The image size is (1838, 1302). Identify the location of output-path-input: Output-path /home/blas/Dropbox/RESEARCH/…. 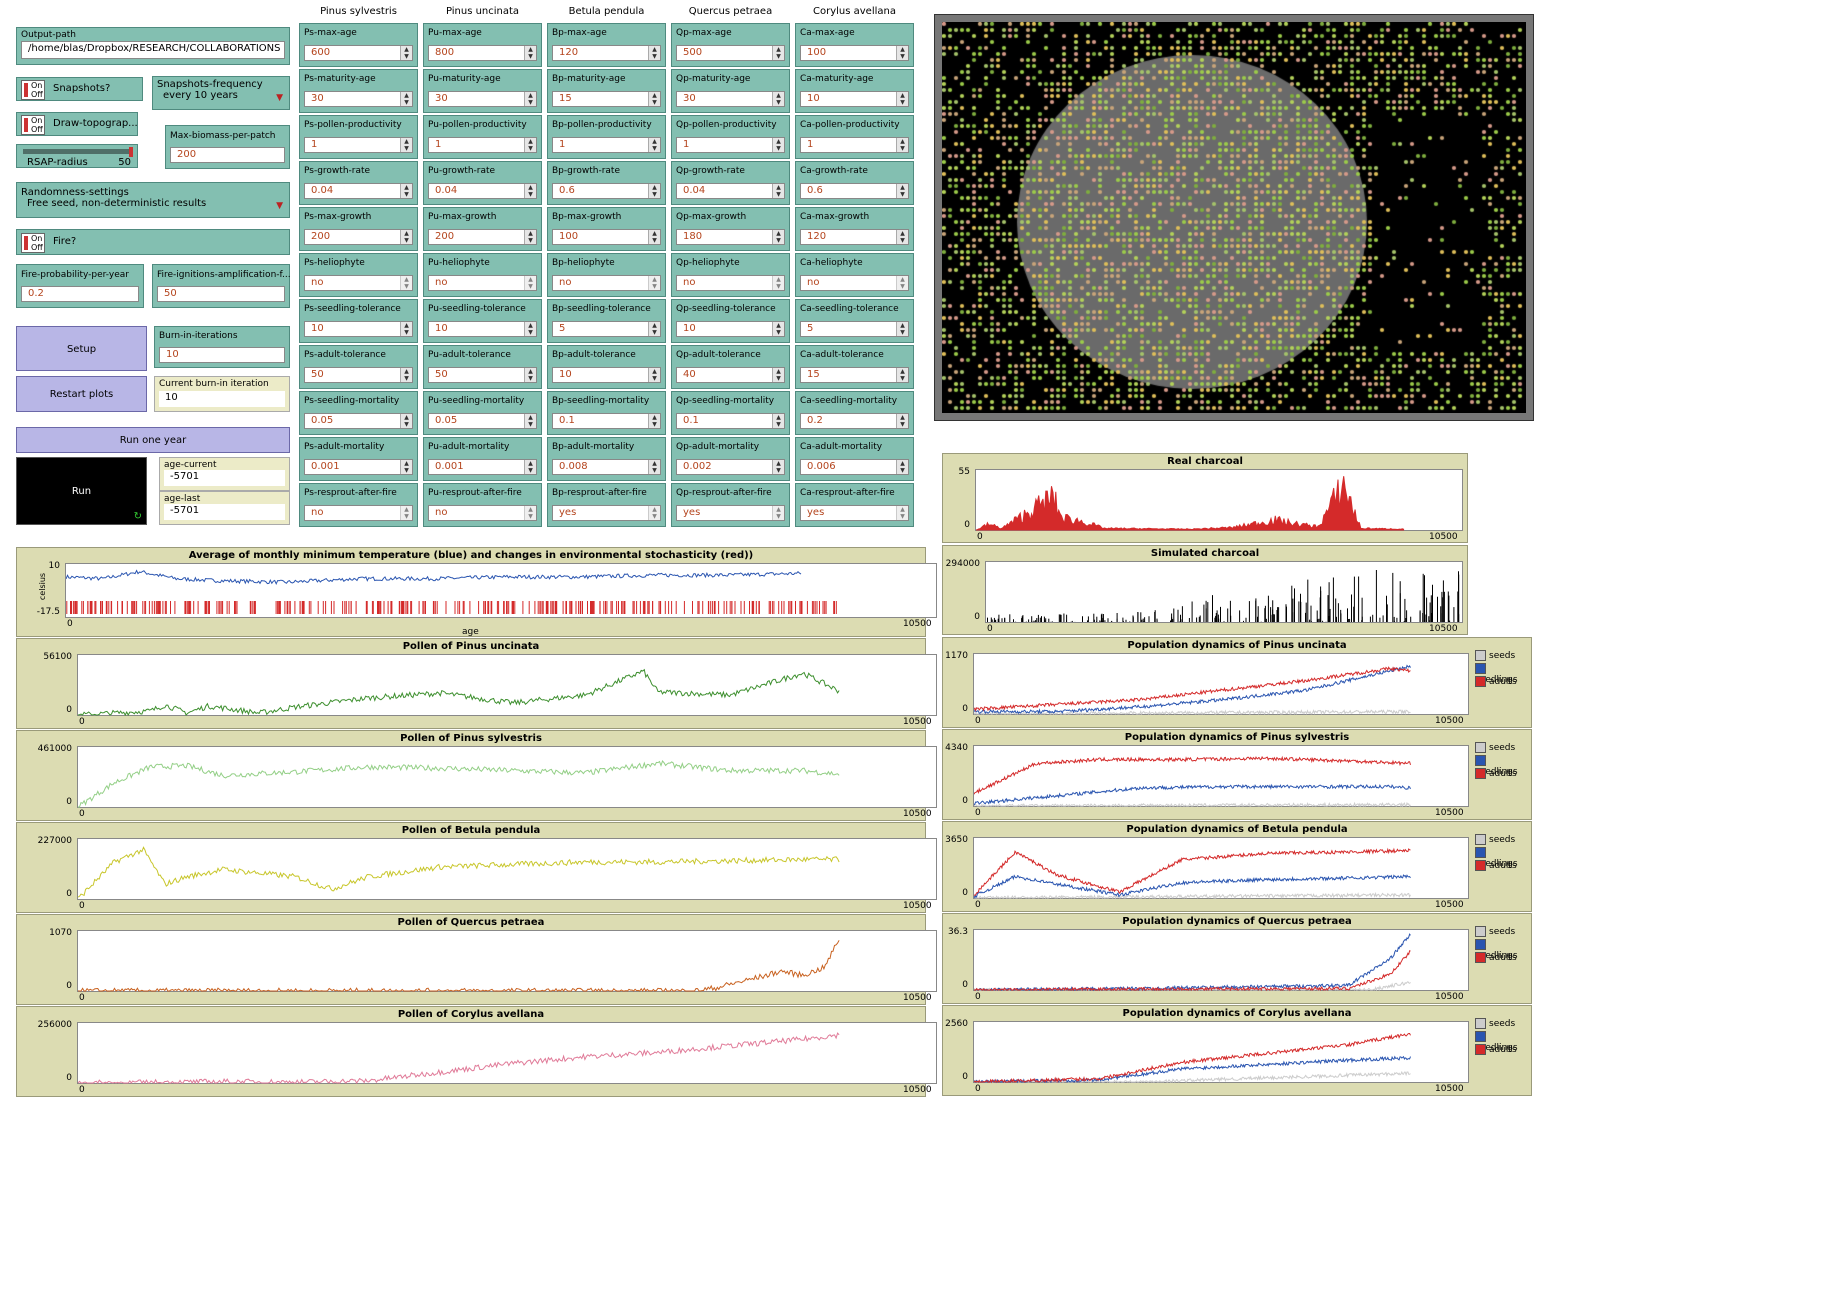
(153, 46).